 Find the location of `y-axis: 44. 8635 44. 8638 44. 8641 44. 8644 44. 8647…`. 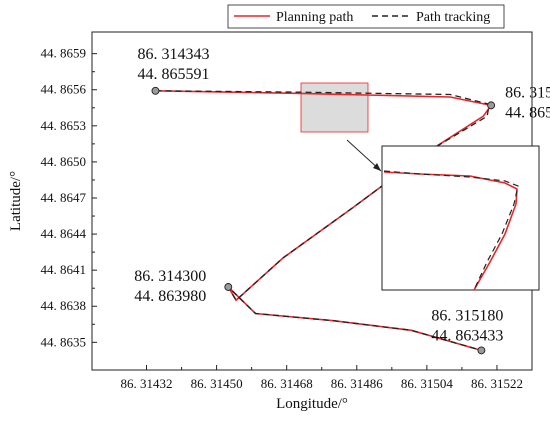

y-axis: 44. 8635 44. 8638 44. 8641 44. 8644 44. 8647… is located at coordinates (69, 197).